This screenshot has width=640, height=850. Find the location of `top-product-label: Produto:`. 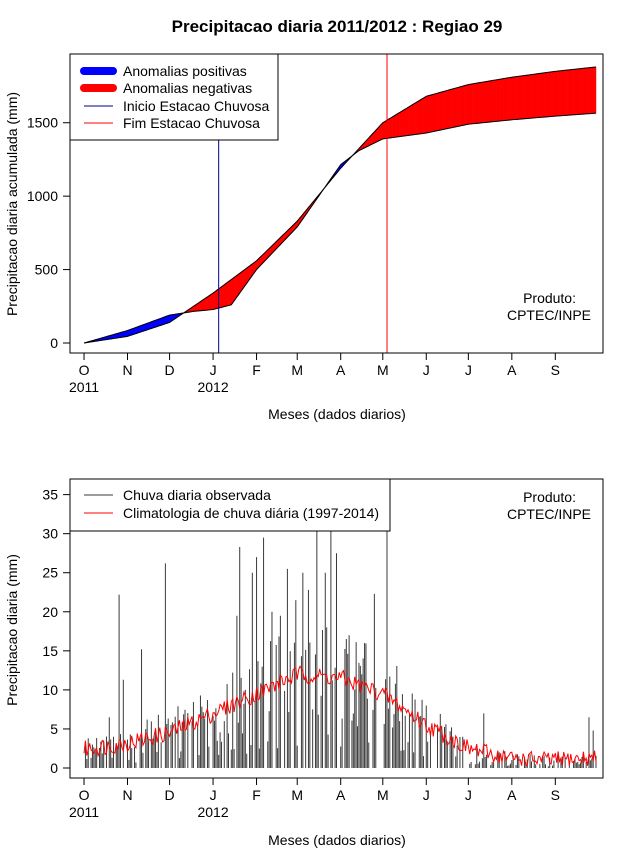

top-product-label: Produto: is located at coordinates (549, 298).